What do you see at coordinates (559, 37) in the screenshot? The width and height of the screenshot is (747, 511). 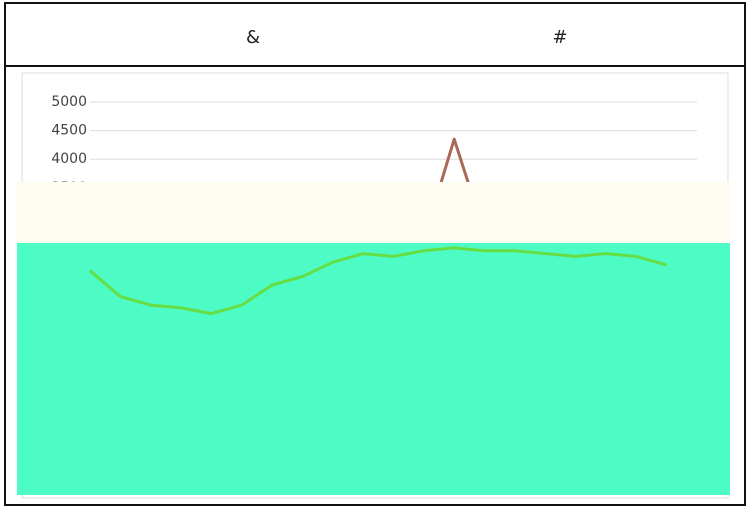 I see `header-cell: #` at bounding box center [559, 37].